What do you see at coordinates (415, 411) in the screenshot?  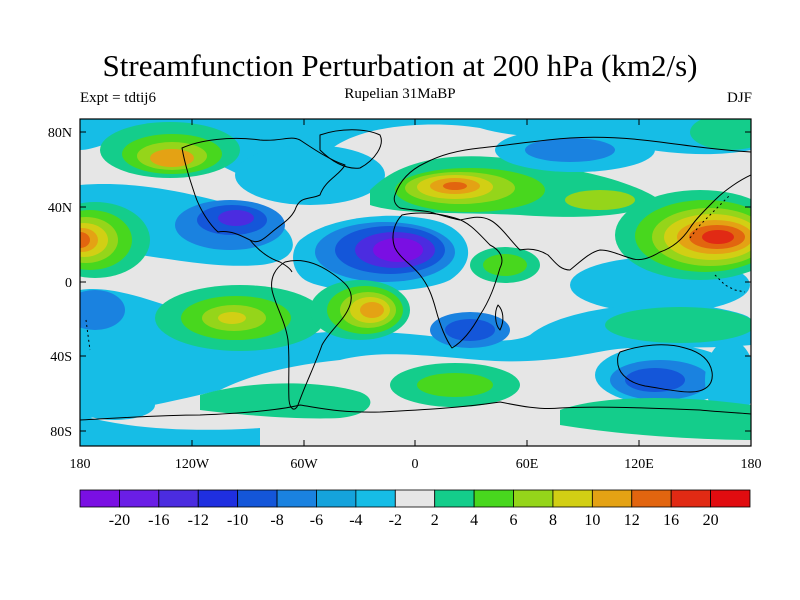 I see `antarctica-outline` at bounding box center [415, 411].